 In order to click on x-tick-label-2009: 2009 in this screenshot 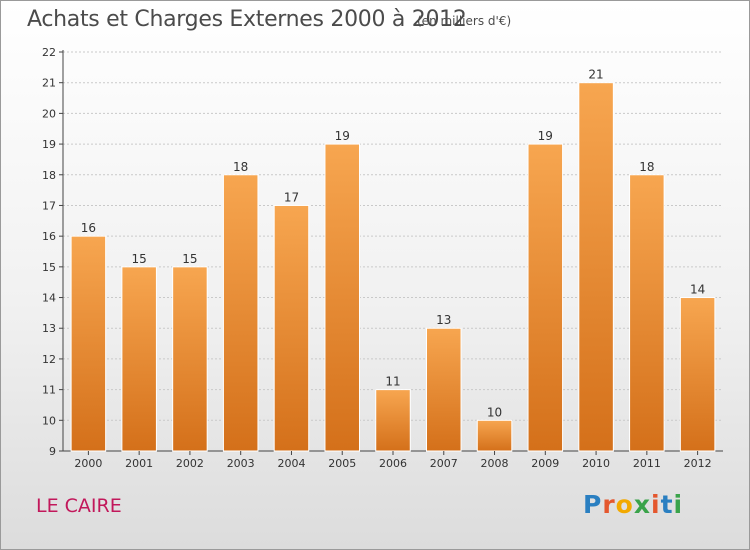, I will do `click(545, 463)`.